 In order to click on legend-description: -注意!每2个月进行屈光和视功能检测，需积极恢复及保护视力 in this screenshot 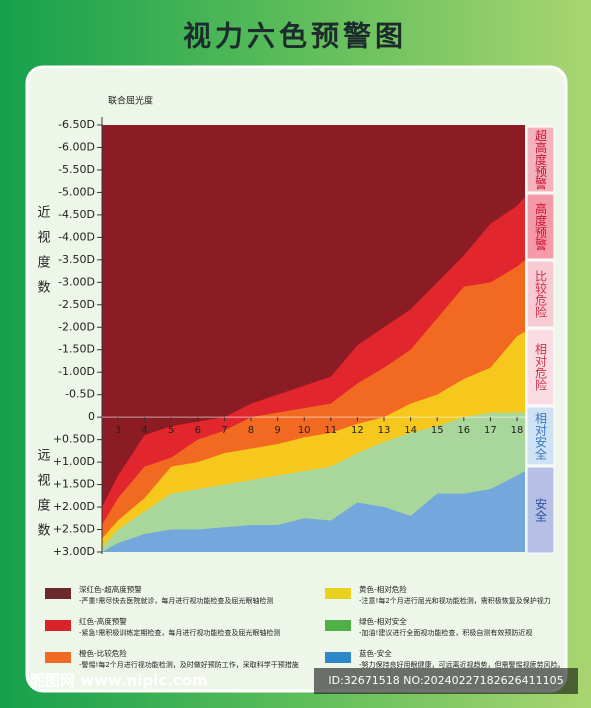, I will do `click(455, 600)`.